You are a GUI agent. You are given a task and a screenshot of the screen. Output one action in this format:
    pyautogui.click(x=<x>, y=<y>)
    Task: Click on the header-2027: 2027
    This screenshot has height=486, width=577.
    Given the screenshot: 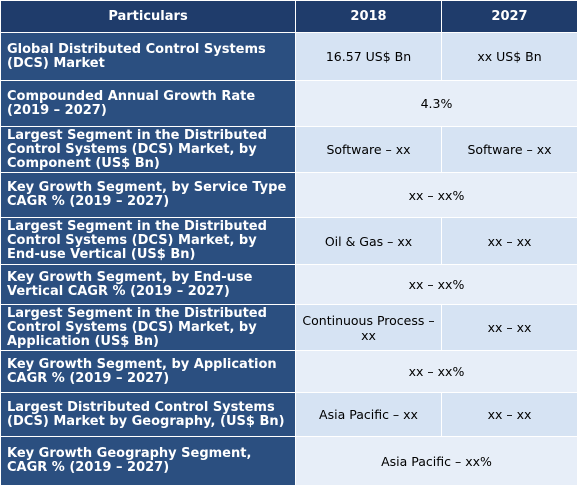 What is the action you would take?
    pyautogui.click(x=509, y=17)
    